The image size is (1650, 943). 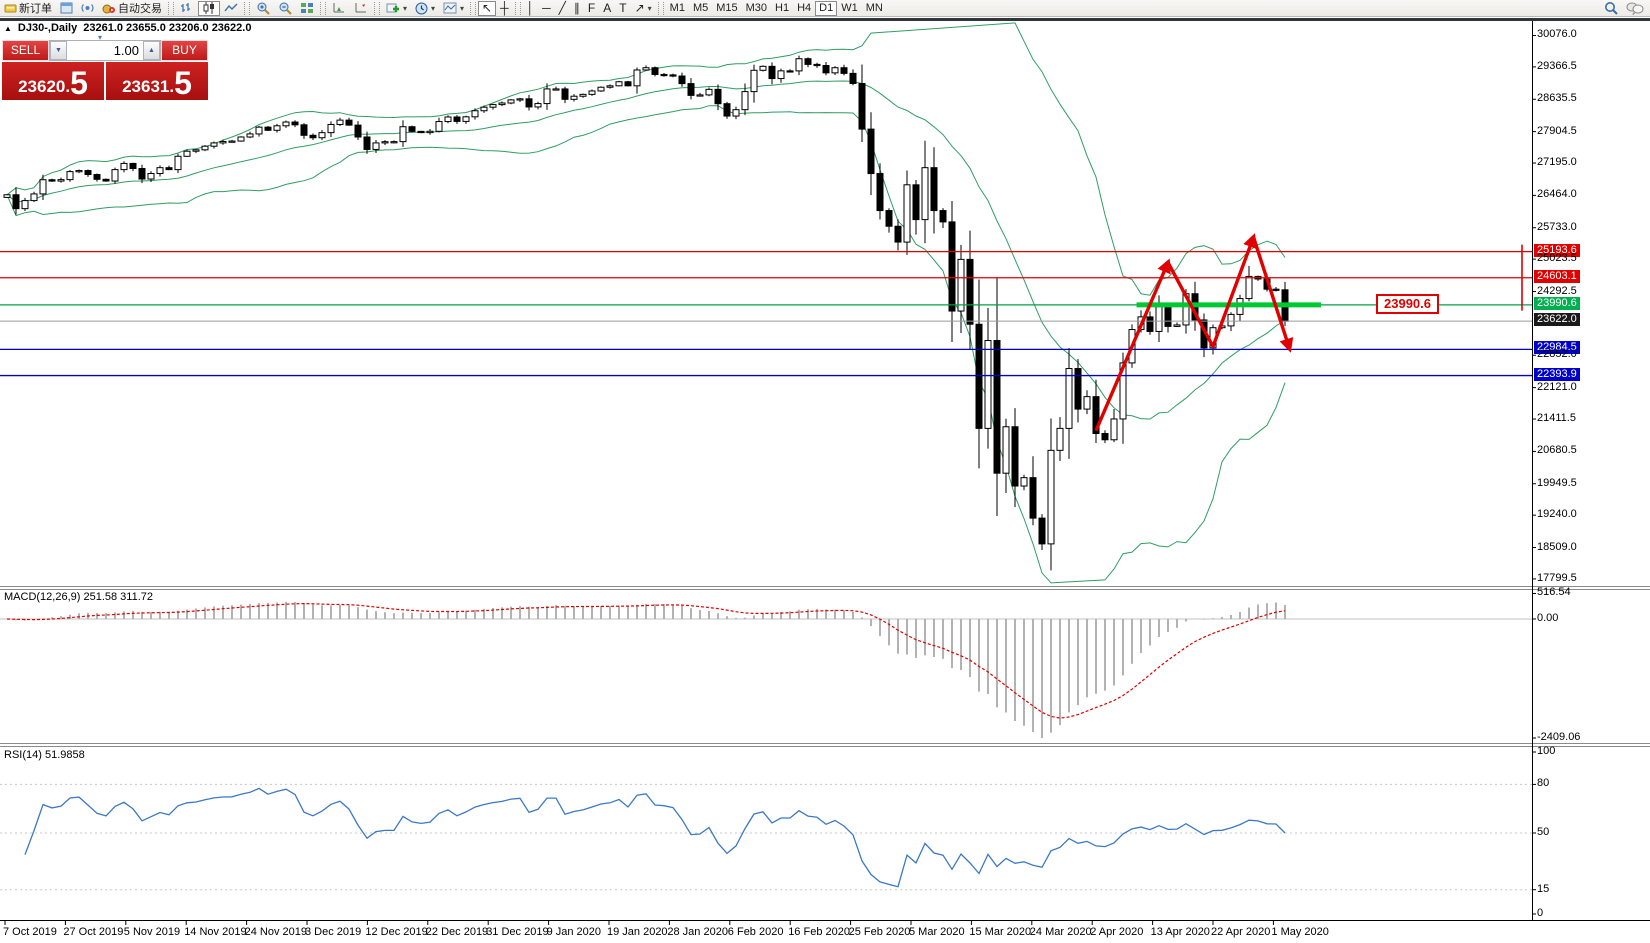 What do you see at coordinates (756, 8) in the screenshot?
I see `timeframe-button-m30: M30` at bounding box center [756, 8].